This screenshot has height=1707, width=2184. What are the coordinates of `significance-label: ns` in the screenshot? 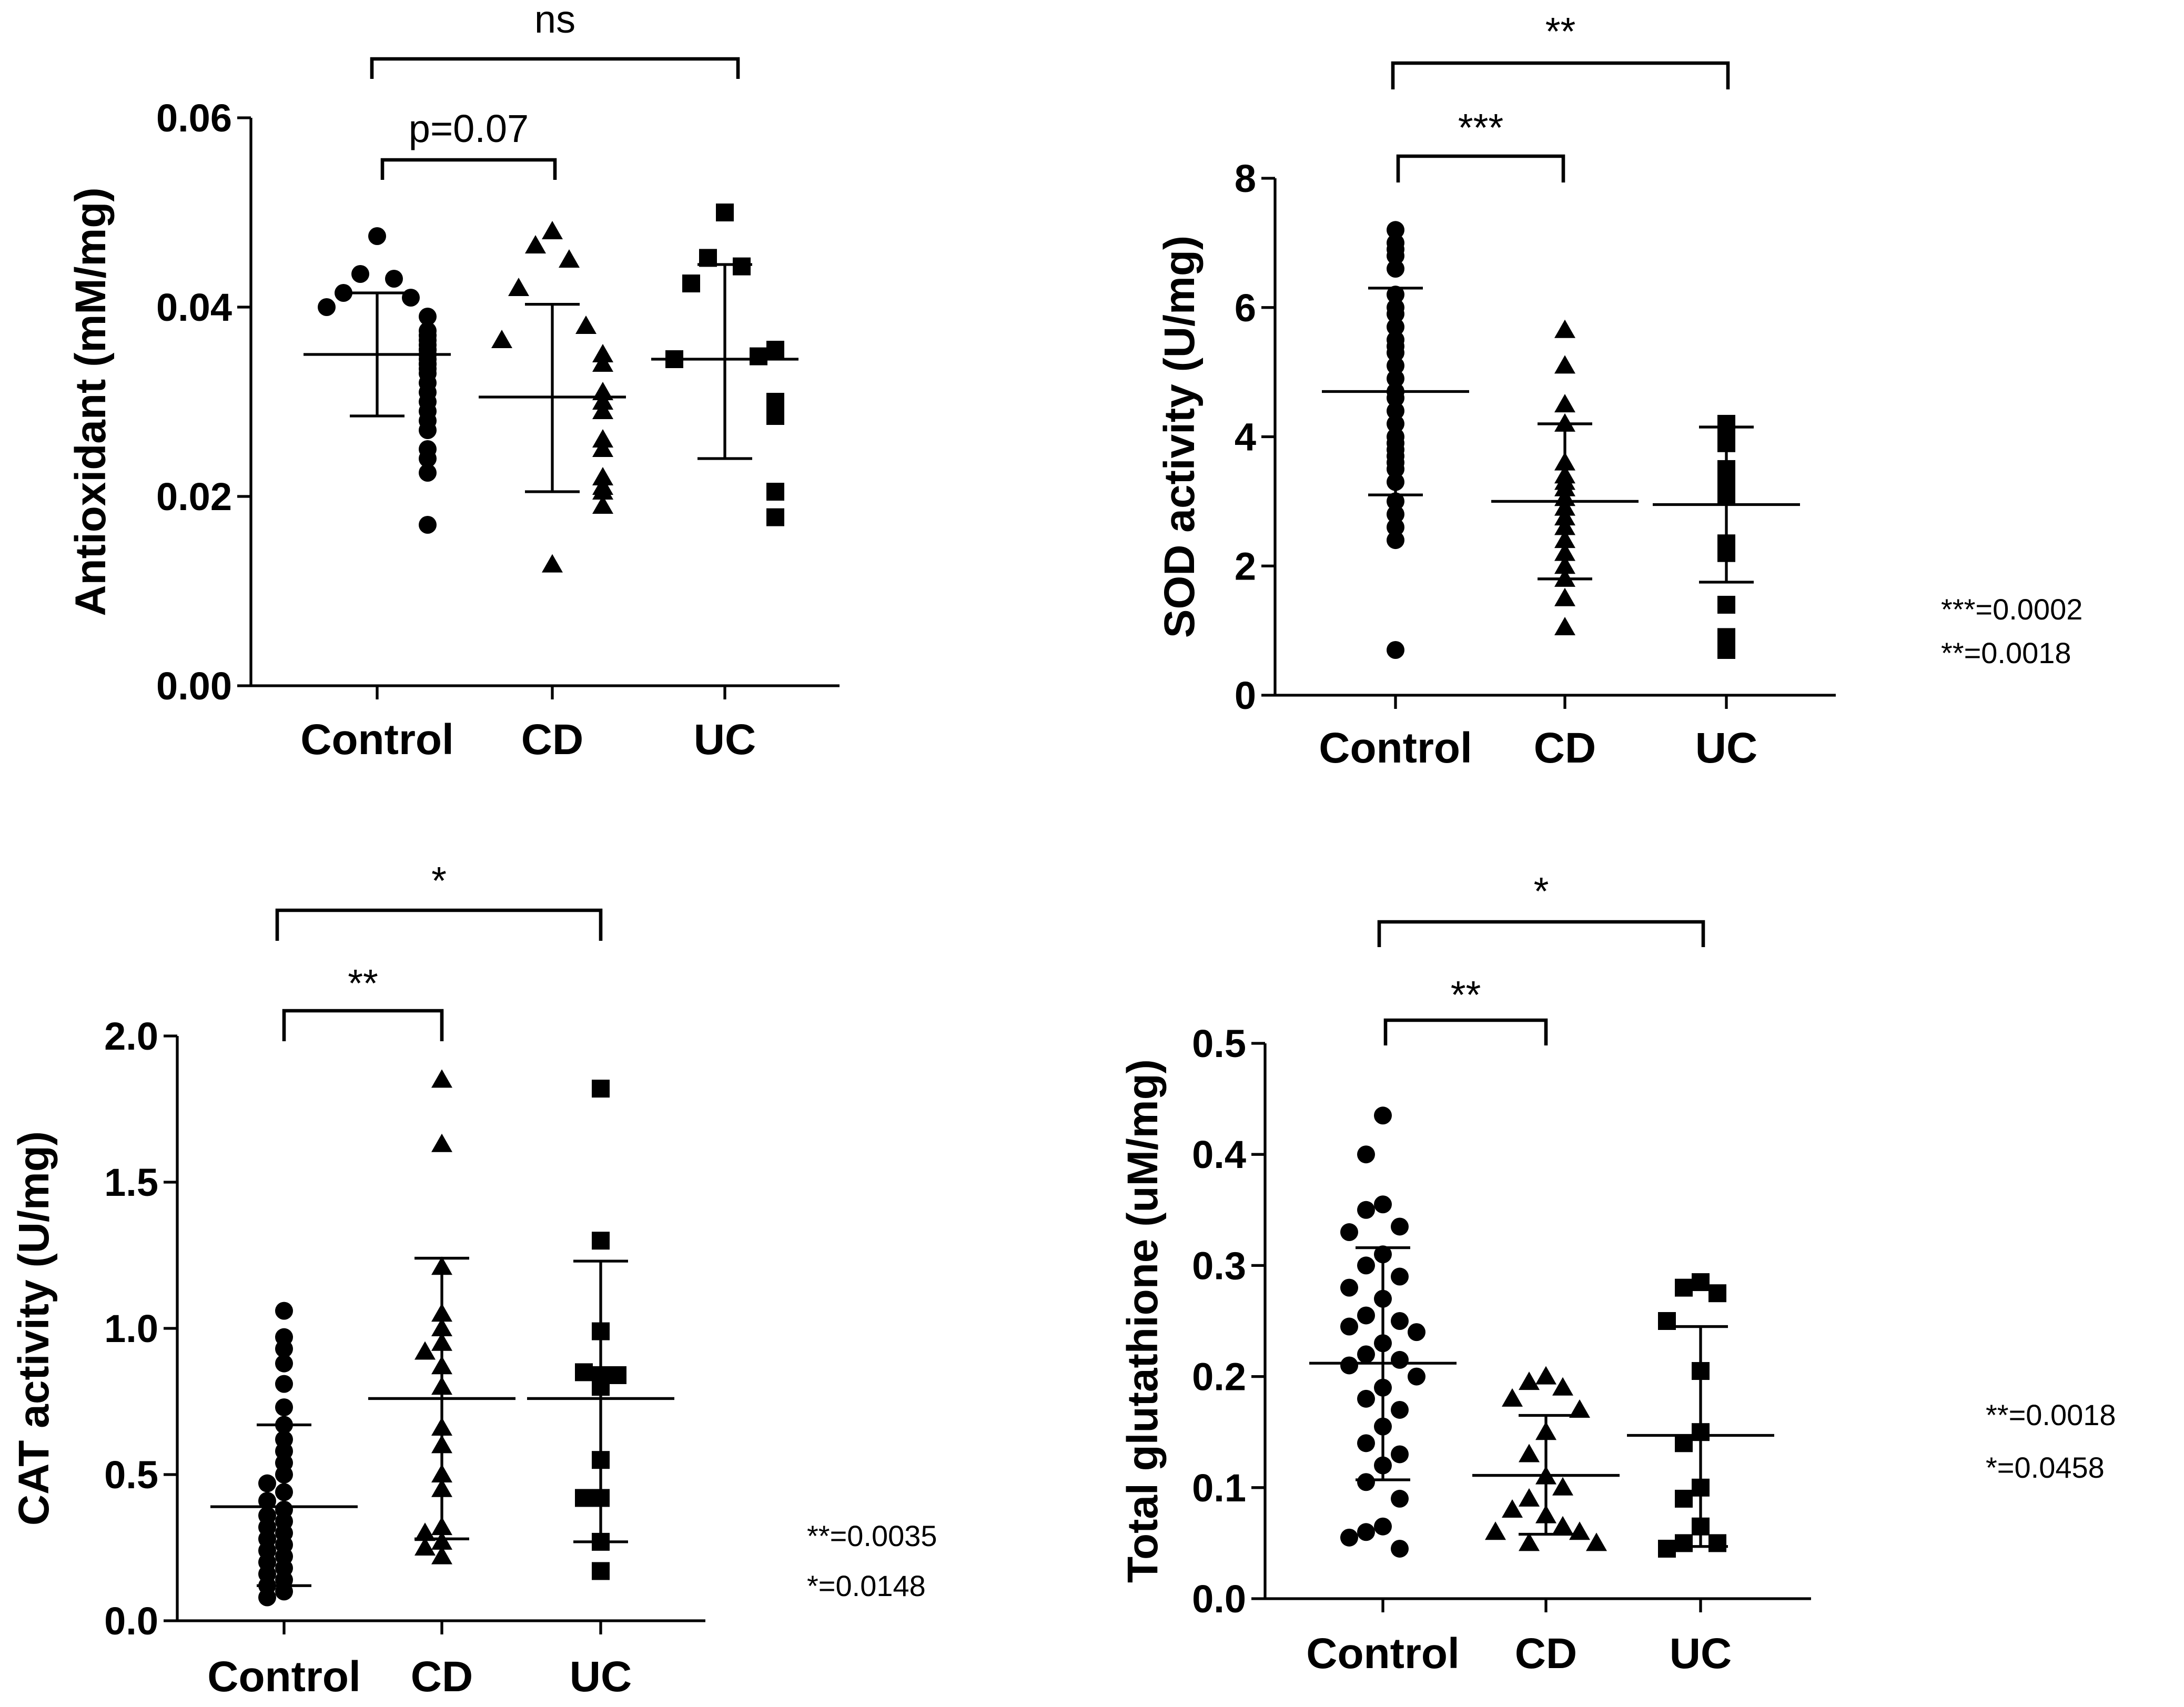 It's located at (554, 21).